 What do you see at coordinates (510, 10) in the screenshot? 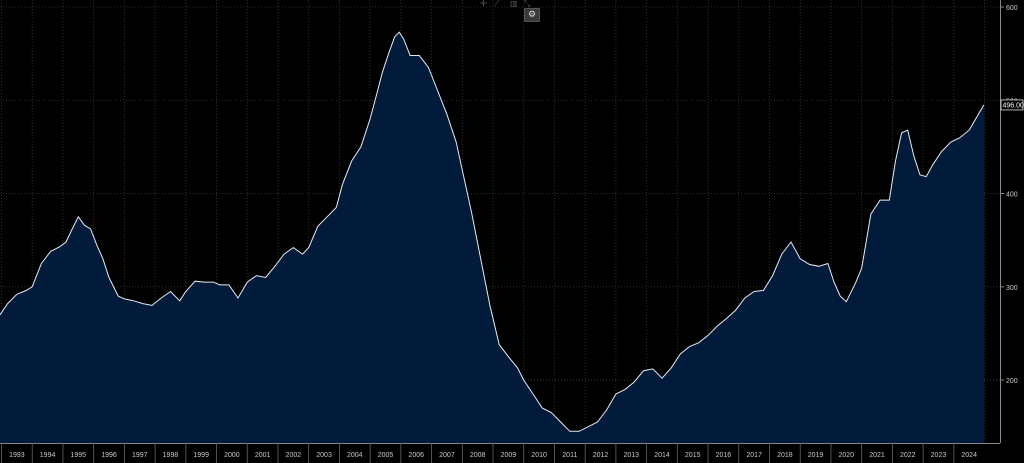
I see `chart-toolbar: ✛ ⟋ ▥ ⤡` at bounding box center [510, 10].